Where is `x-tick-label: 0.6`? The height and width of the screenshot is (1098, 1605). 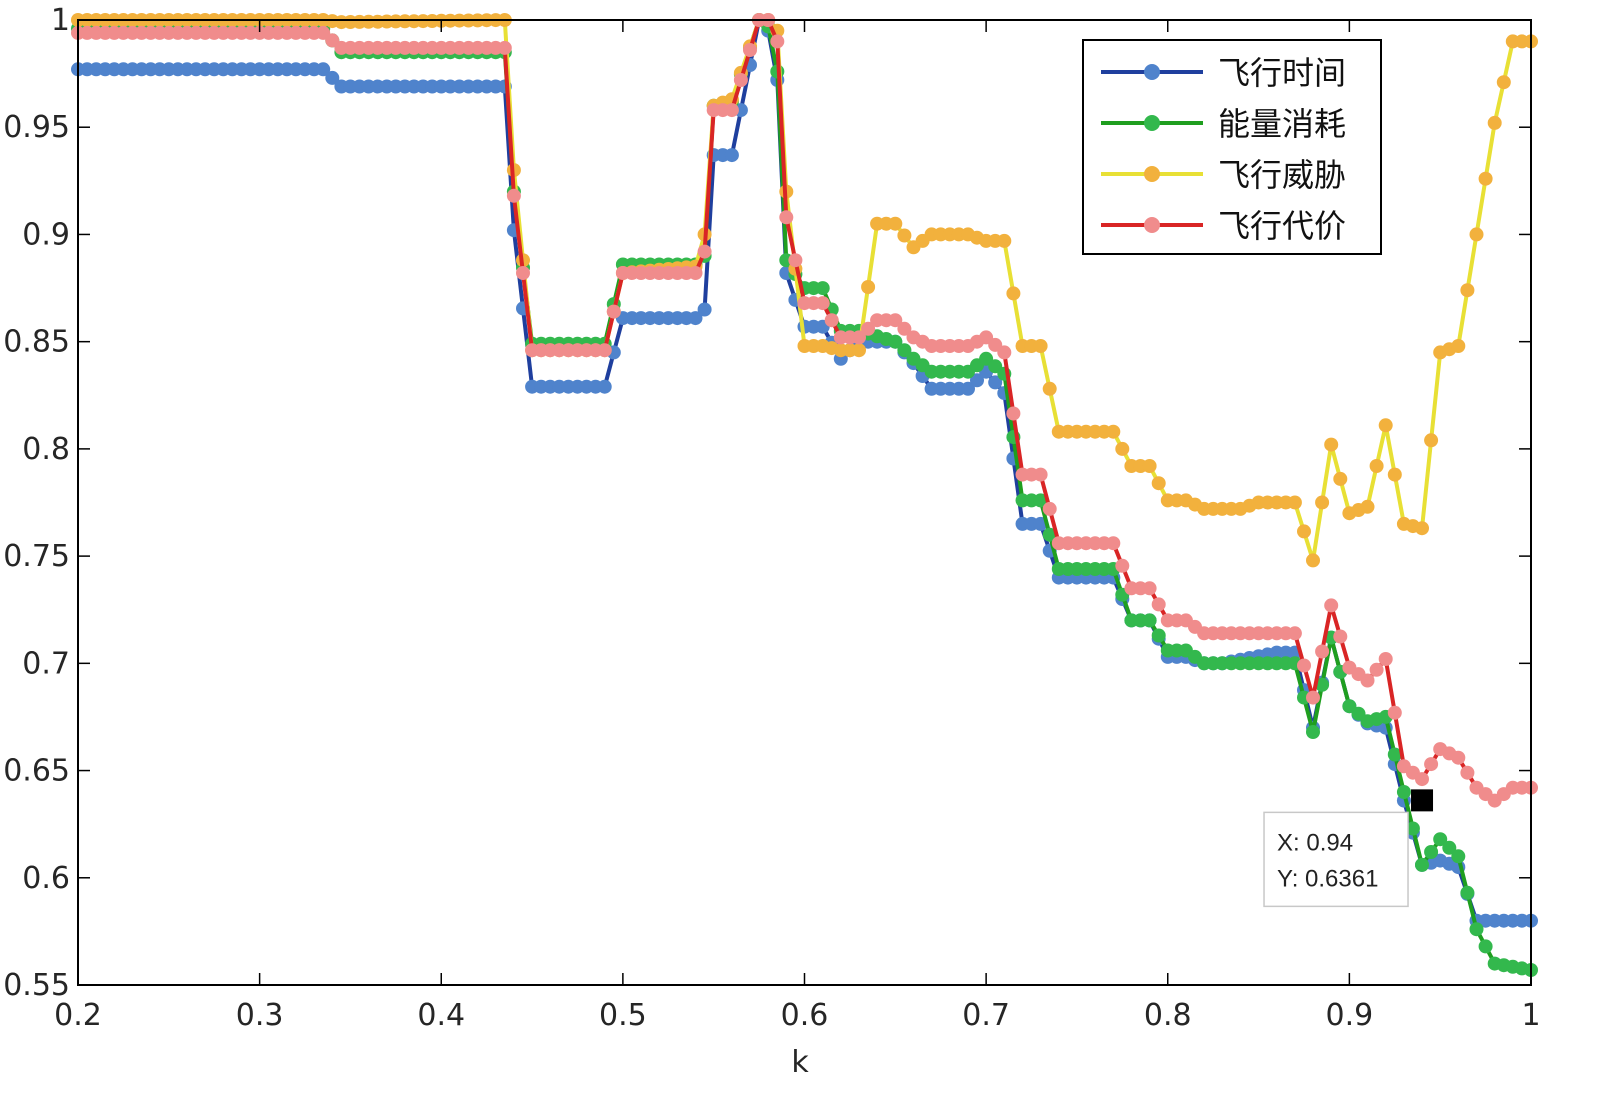
x-tick-label: 0.6 is located at coordinates (805, 1015).